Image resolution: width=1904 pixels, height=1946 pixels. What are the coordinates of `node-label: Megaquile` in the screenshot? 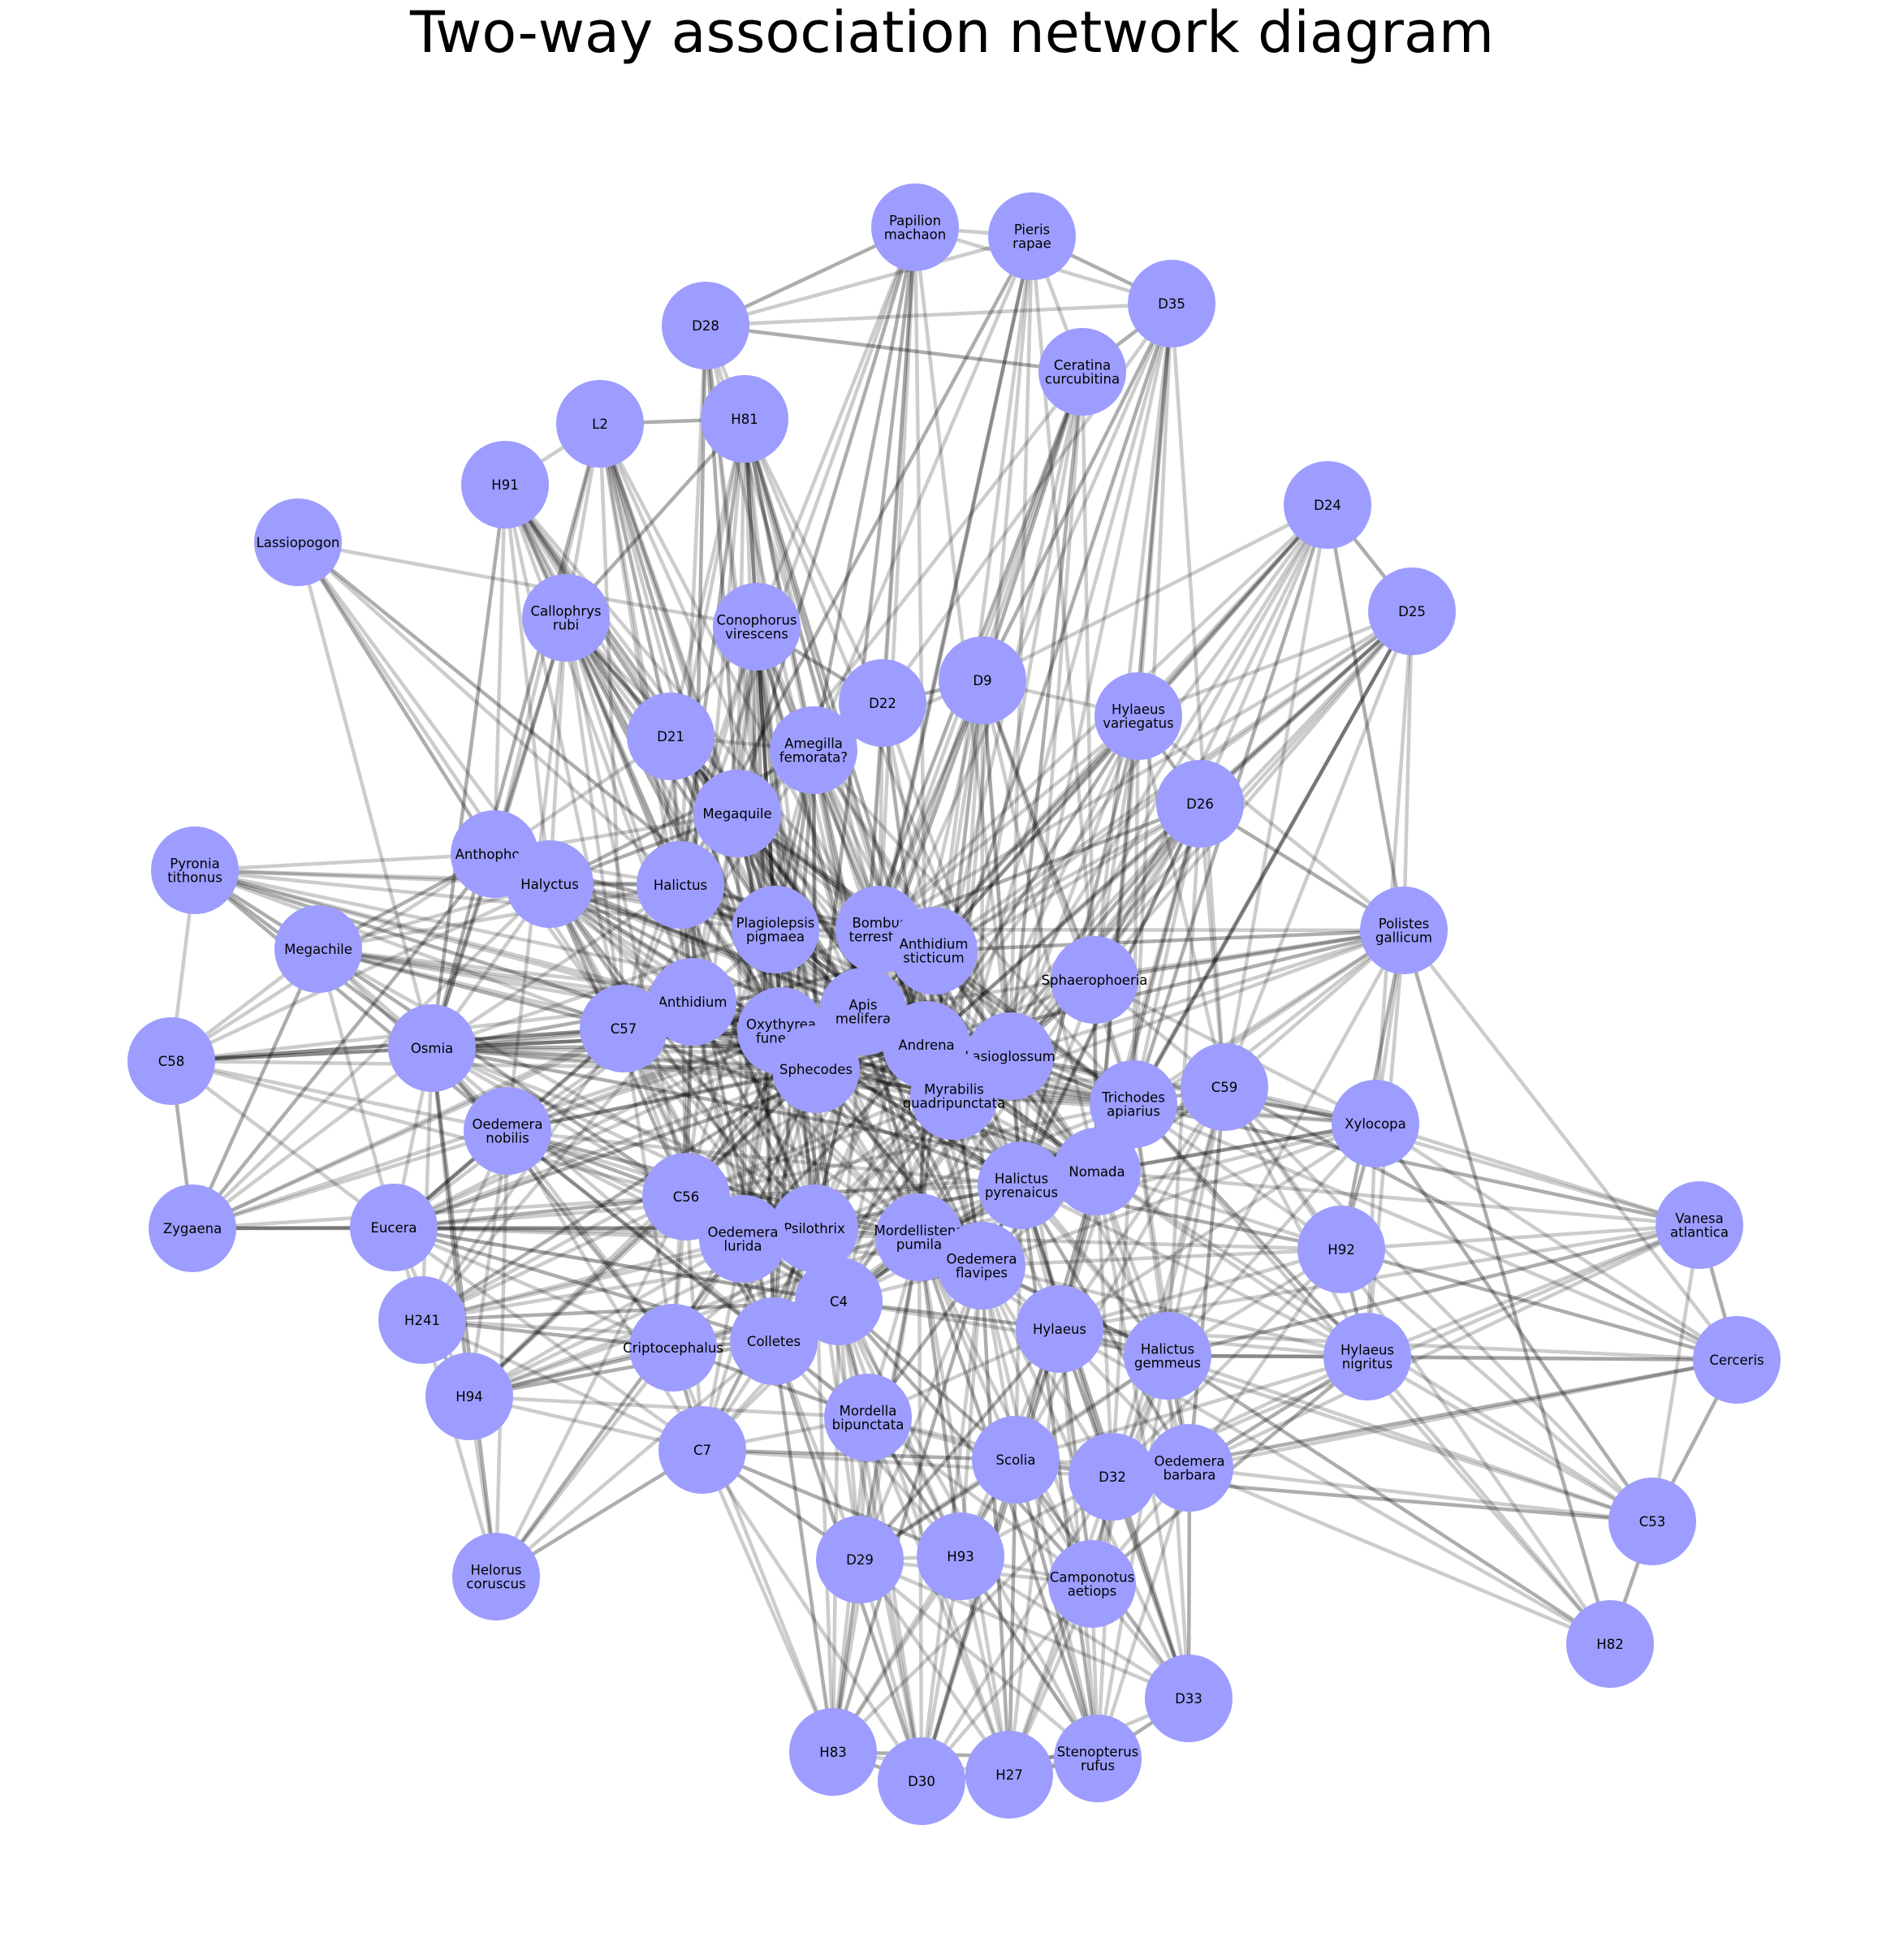 It's located at (736, 814).